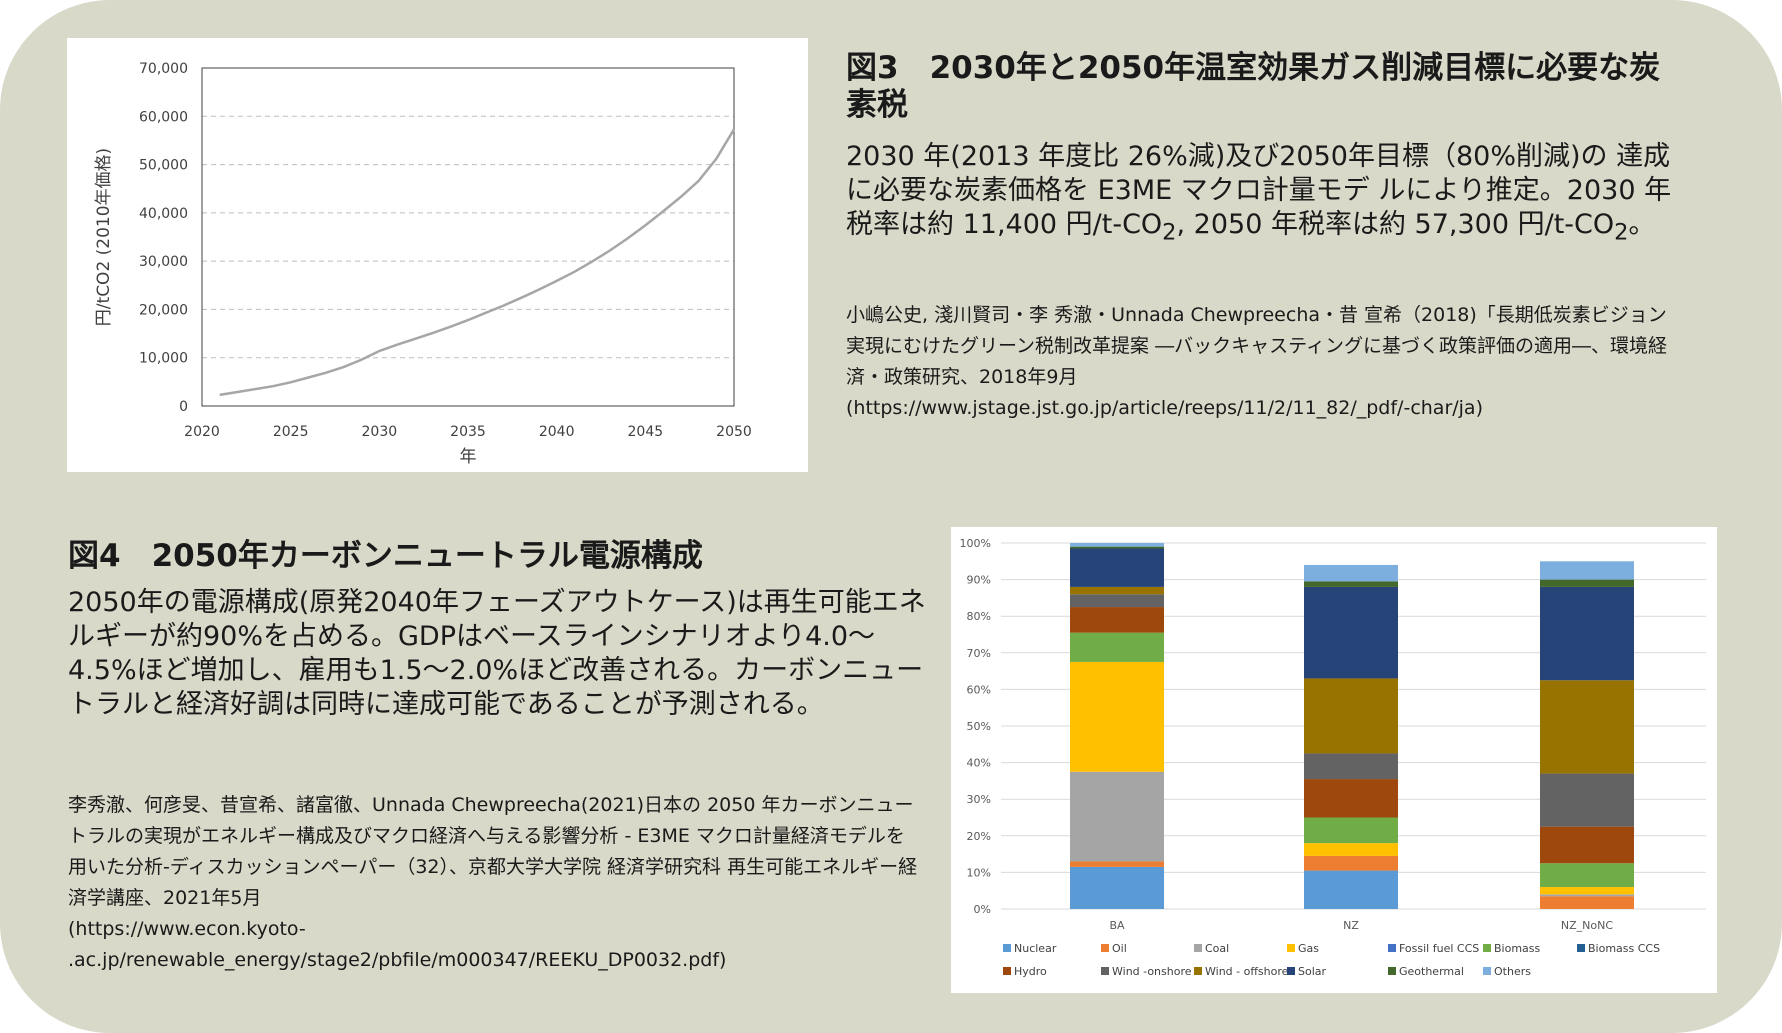 This screenshot has height=1033, width=1782. I want to click on x-tick-label: 2050, so click(734, 432).